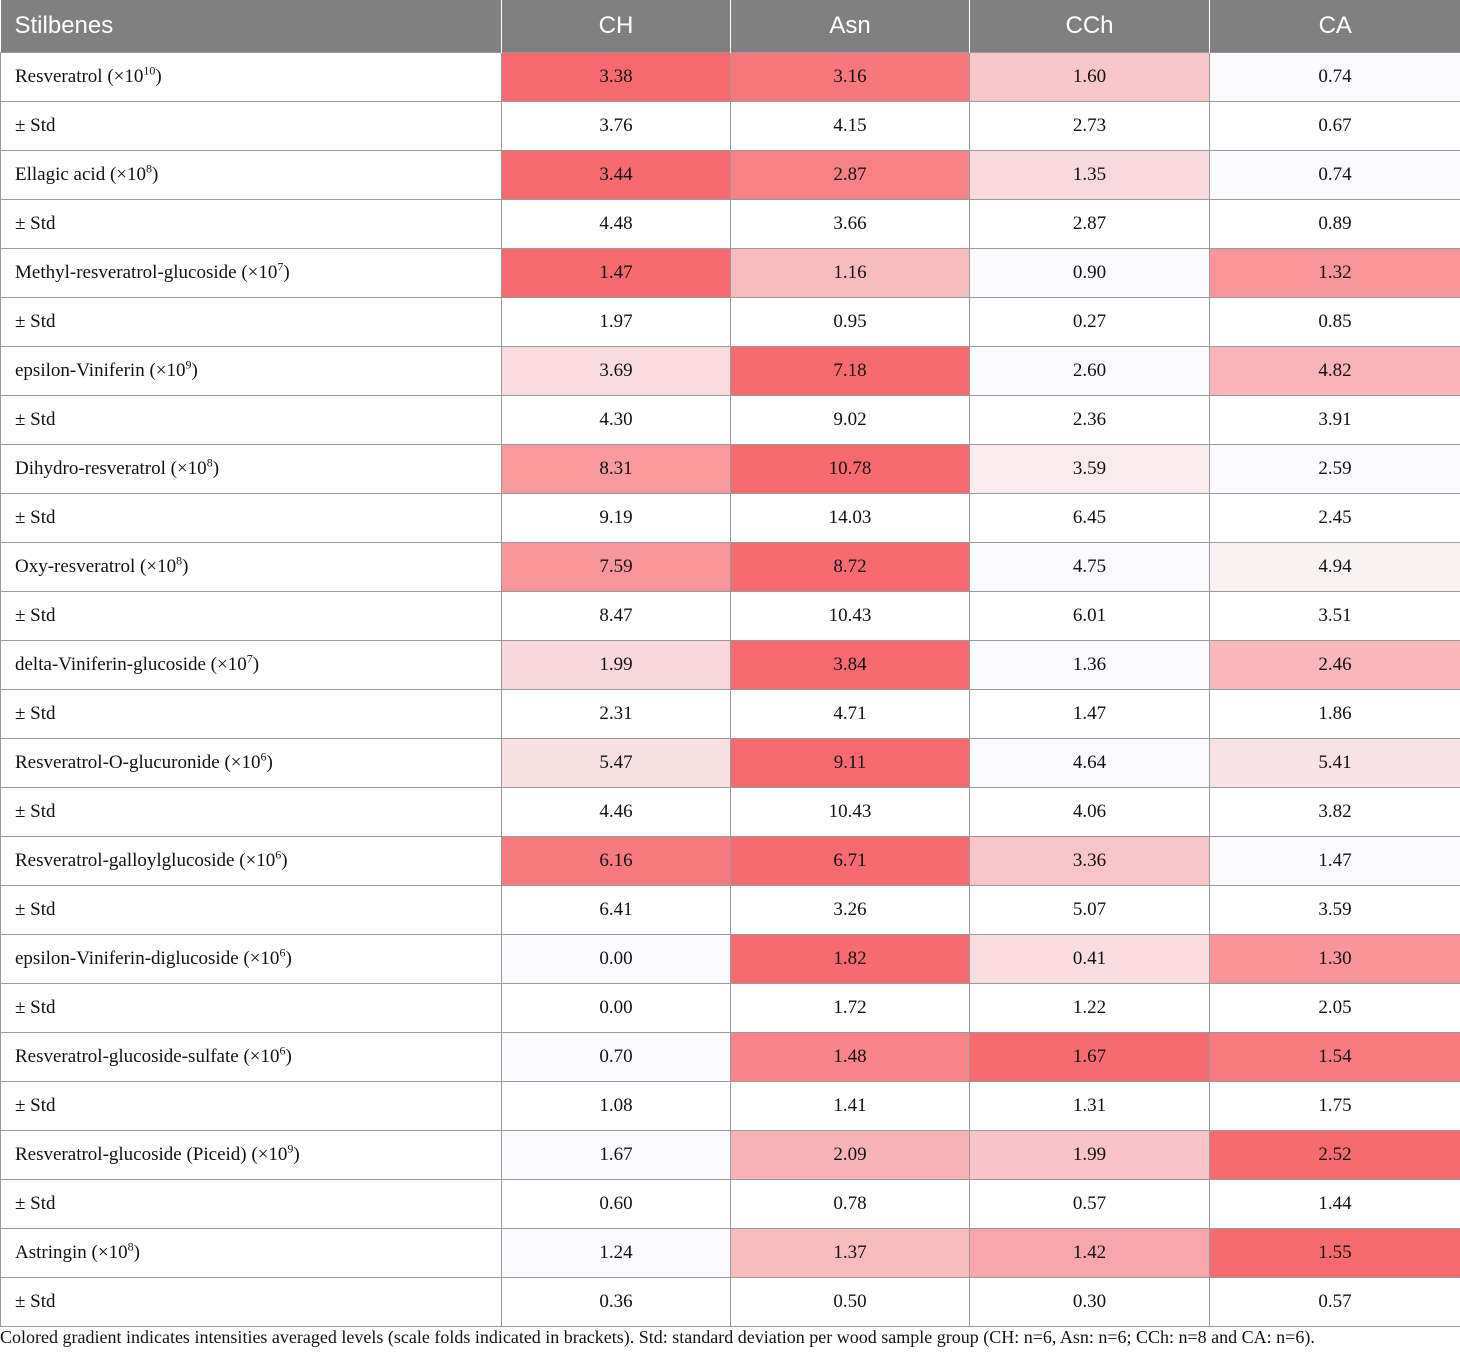  Describe the element at coordinates (1089, 175) in the screenshot. I see `value-cell: 1.35` at that location.